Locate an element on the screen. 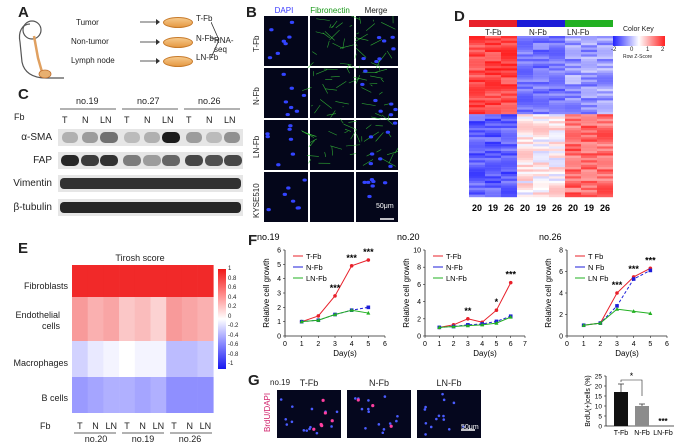 This screenshot has width=685, height=444. sample-label: 26 is located at coordinates (557, 208).